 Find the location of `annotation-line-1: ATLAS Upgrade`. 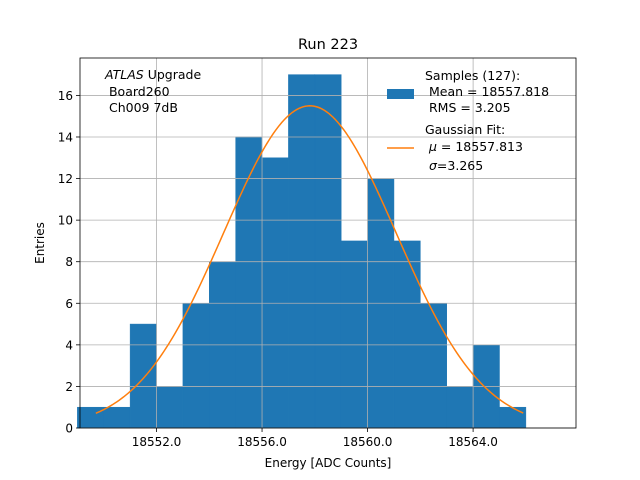

annotation-line-1: ATLAS Upgrade is located at coordinates (152, 74).